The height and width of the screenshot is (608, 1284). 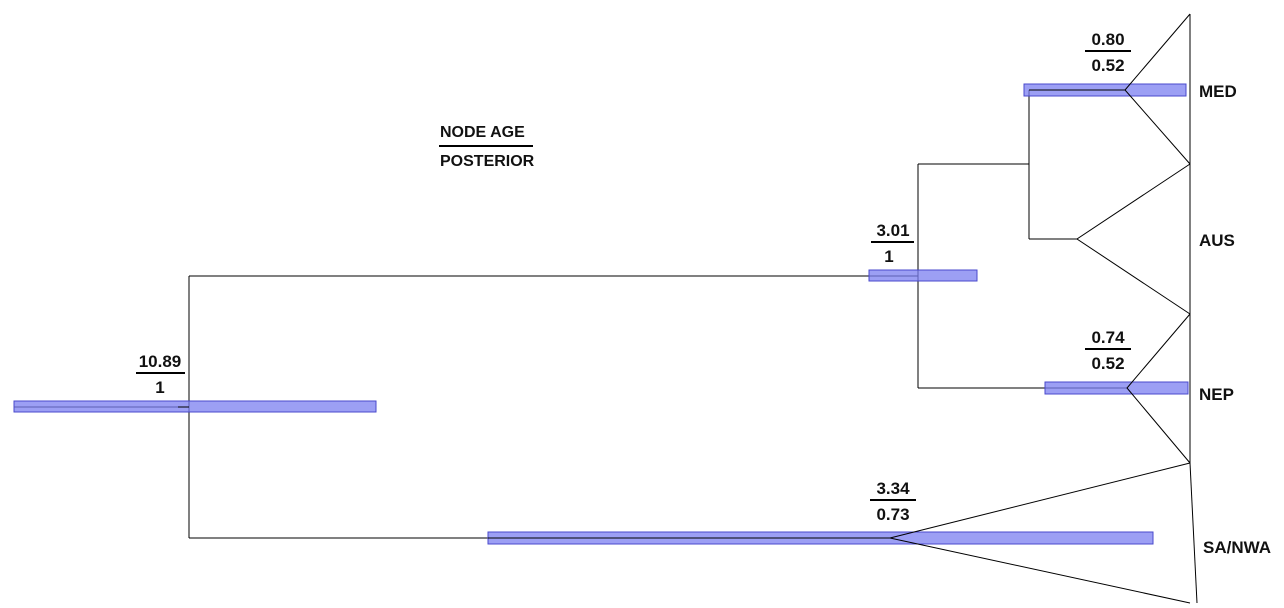 I want to click on triangle-nep, so click(x=1158, y=388).